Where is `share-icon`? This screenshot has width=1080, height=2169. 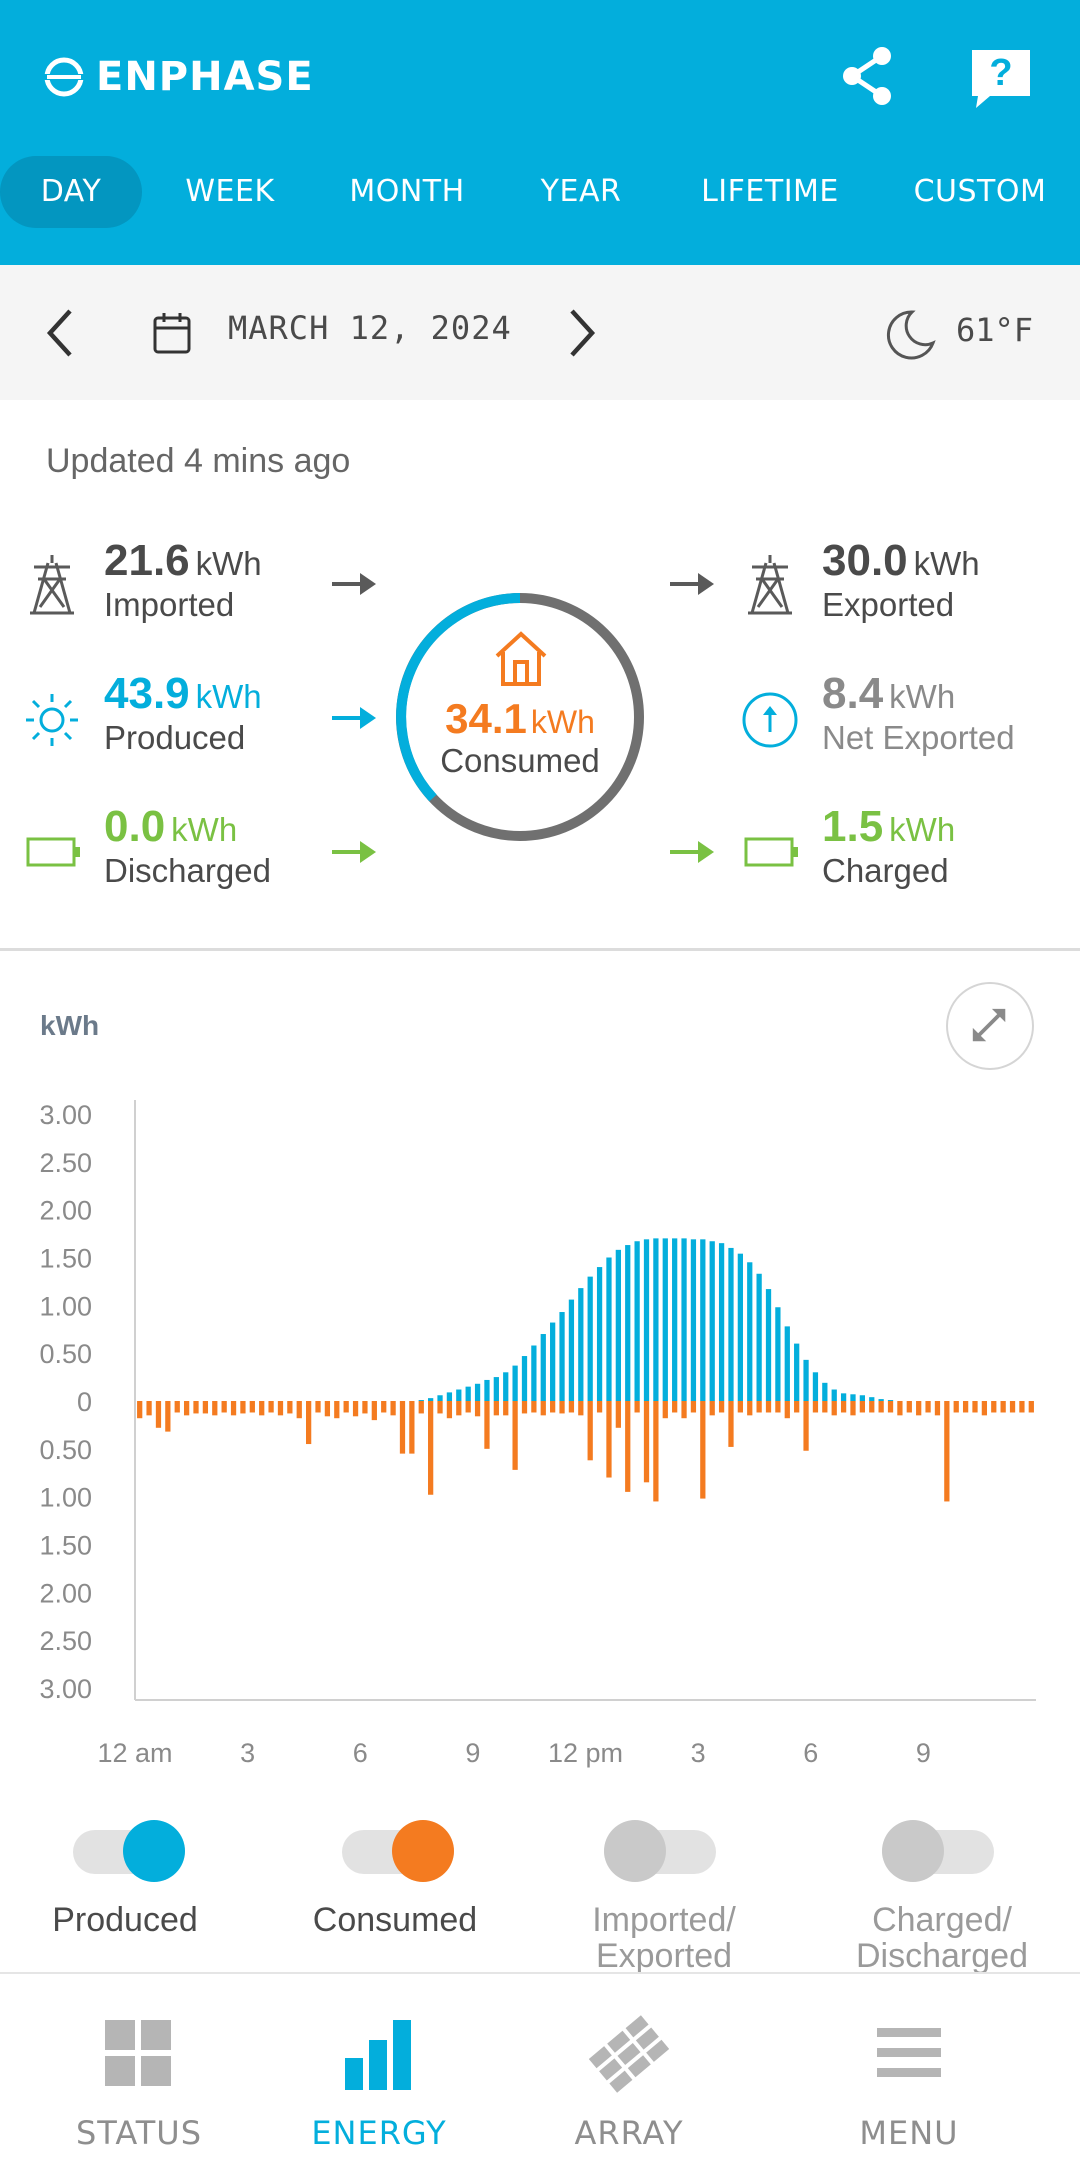 share-icon is located at coordinates (868, 76).